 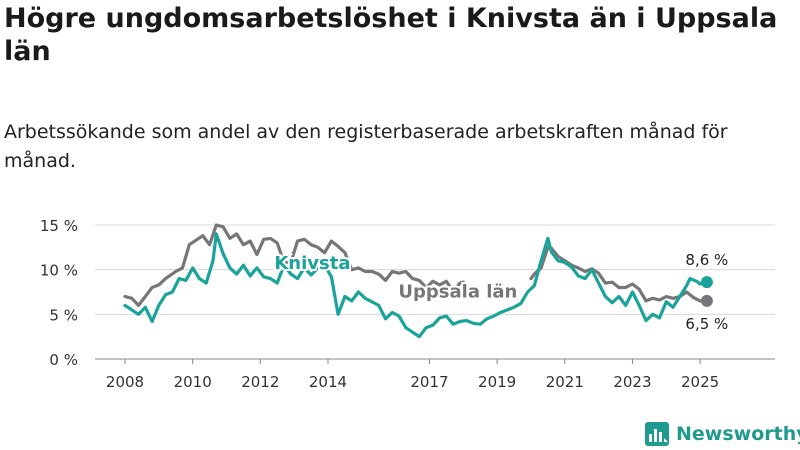 What do you see at coordinates (657, 434) in the screenshot?
I see `newsworthy-logo-icon` at bounding box center [657, 434].